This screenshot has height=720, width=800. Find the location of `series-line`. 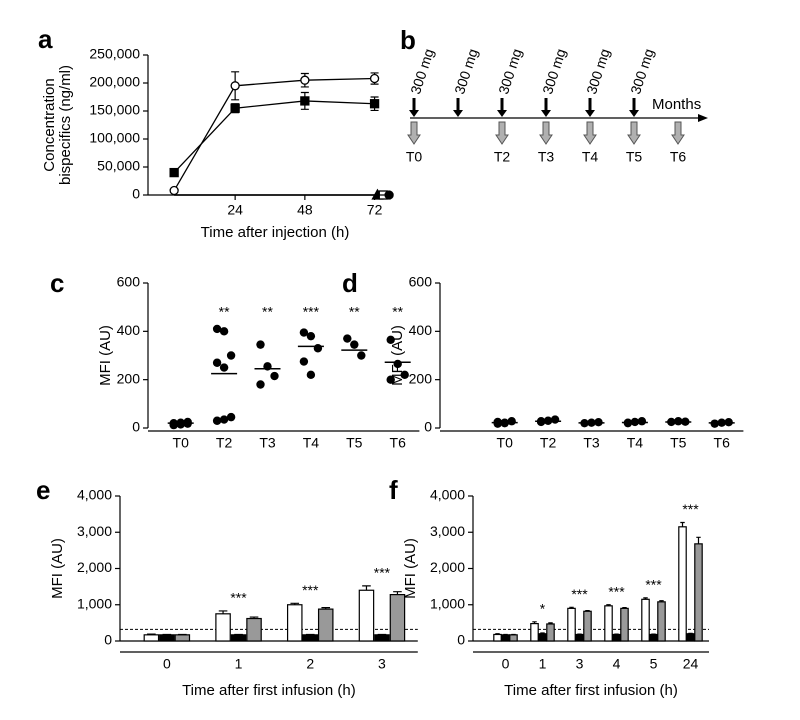

series-line is located at coordinates (274, 134).